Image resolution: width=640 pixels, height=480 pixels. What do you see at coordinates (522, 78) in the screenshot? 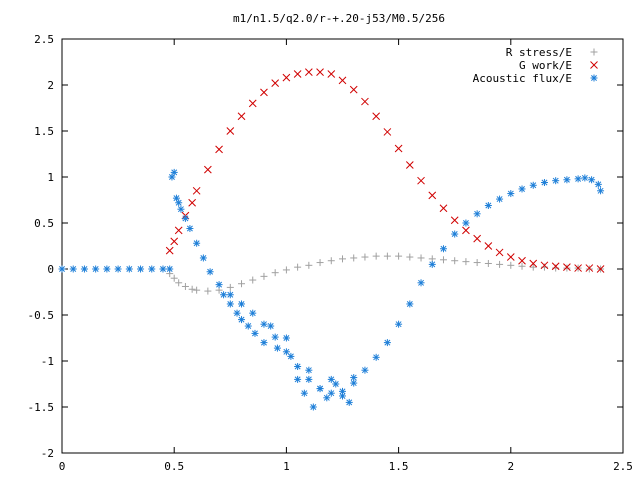
I see `legend-label: Acoustic flux/E` at bounding box center [522, 78].